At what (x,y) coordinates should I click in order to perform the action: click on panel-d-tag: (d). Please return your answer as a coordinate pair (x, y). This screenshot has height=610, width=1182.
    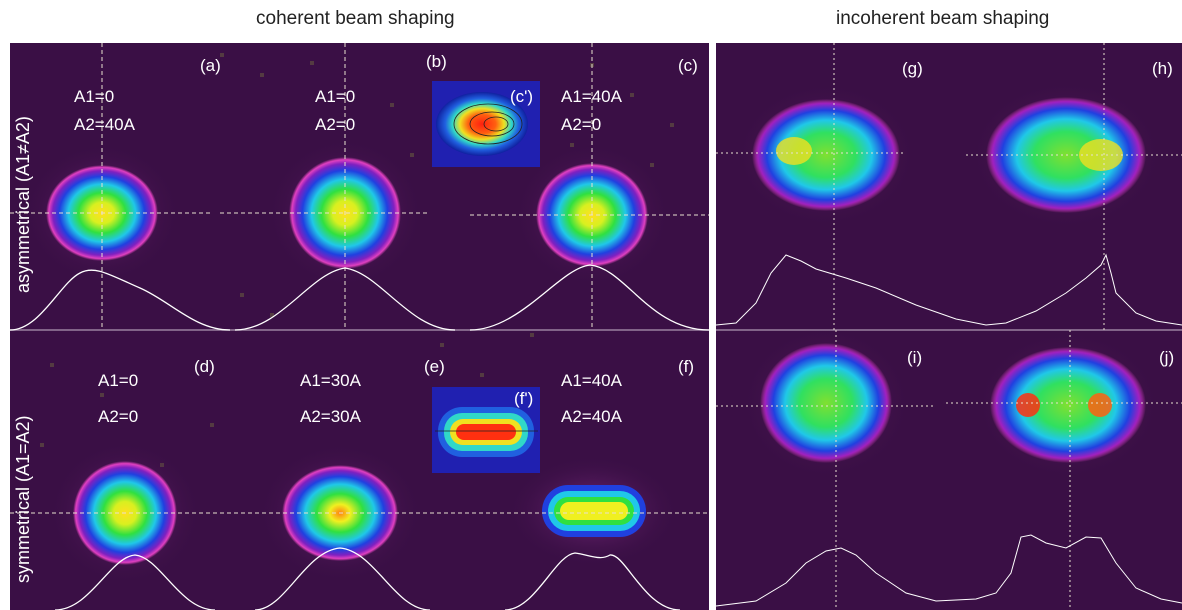
    Looking at the image, I should click on (204, 366).